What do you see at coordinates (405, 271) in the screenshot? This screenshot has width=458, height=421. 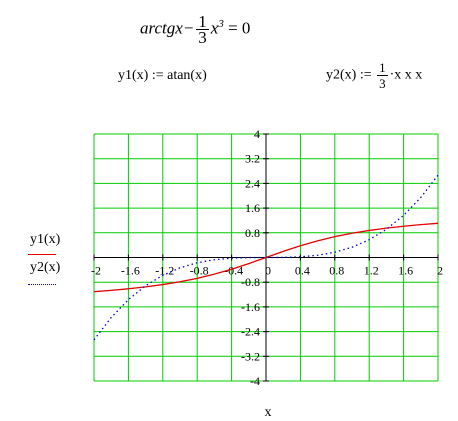 I see `x-tick-label: 1.6` at bounding box center [405, 271].